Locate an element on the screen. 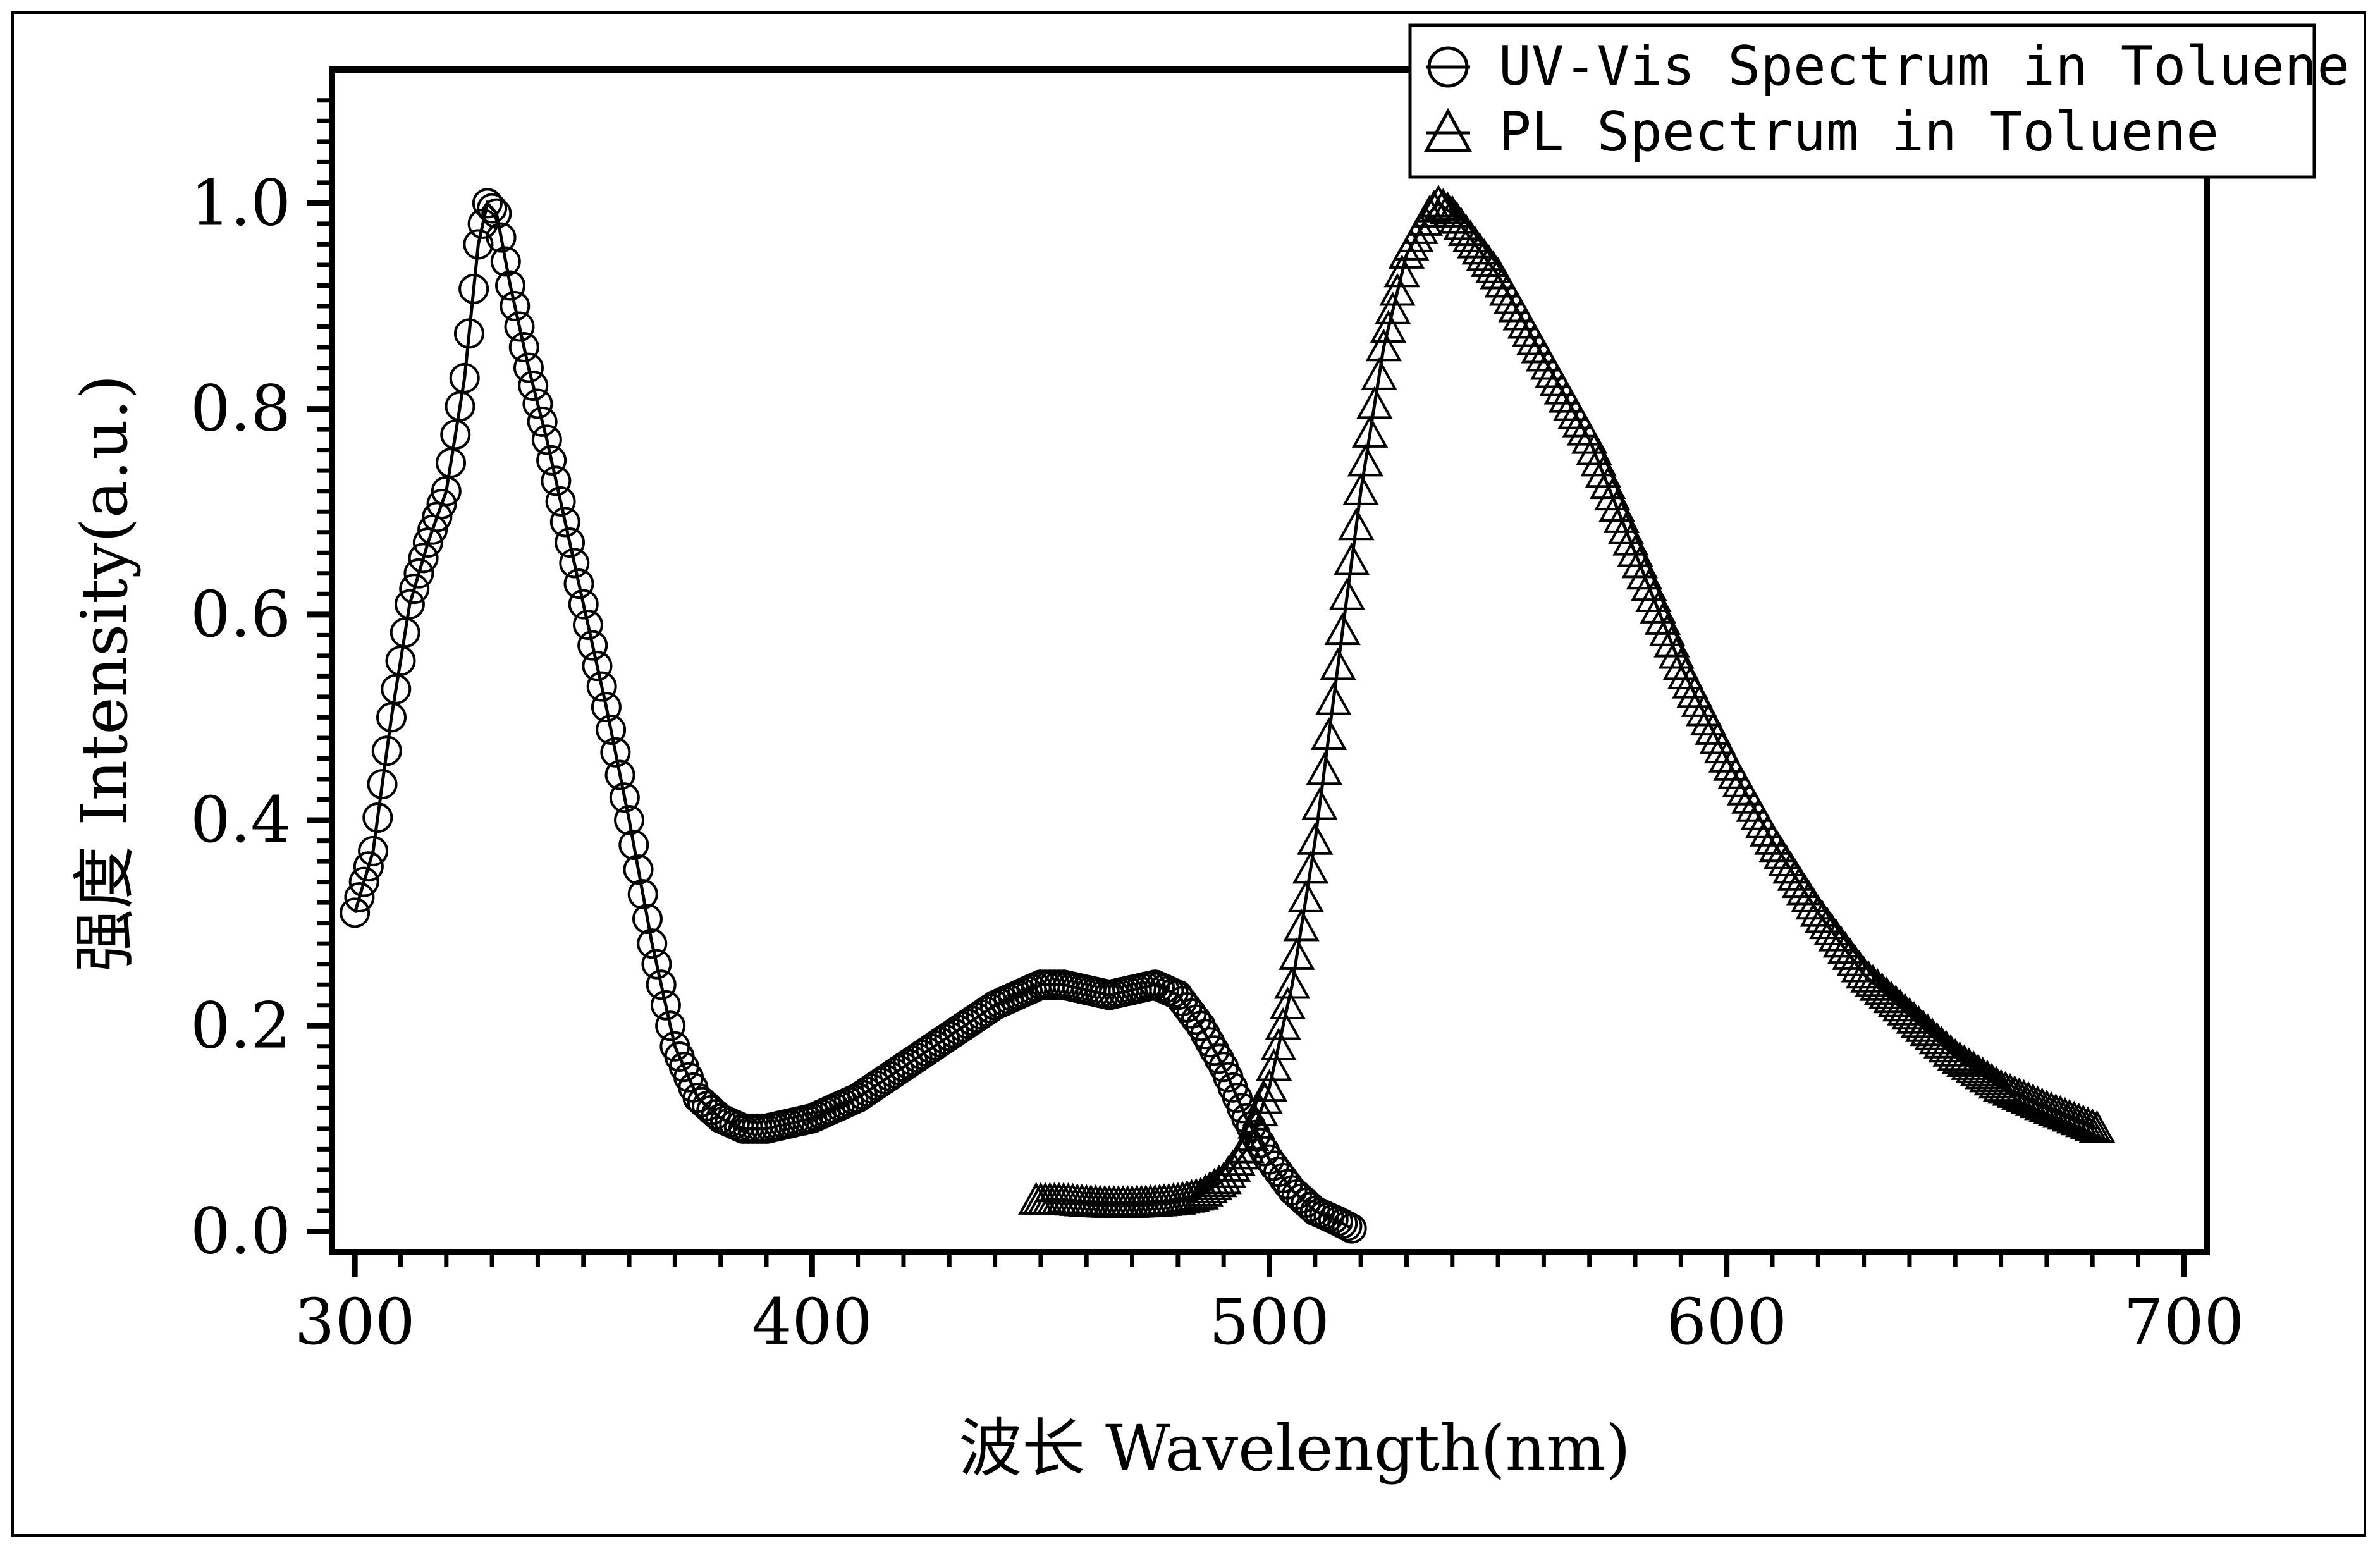 The height and width of the screenshot is (1548, 2380). y-axis-tick-labels: 0.0 0.2 0.4 0.6 0.8 1.0 is located at coordinates (240, 717).